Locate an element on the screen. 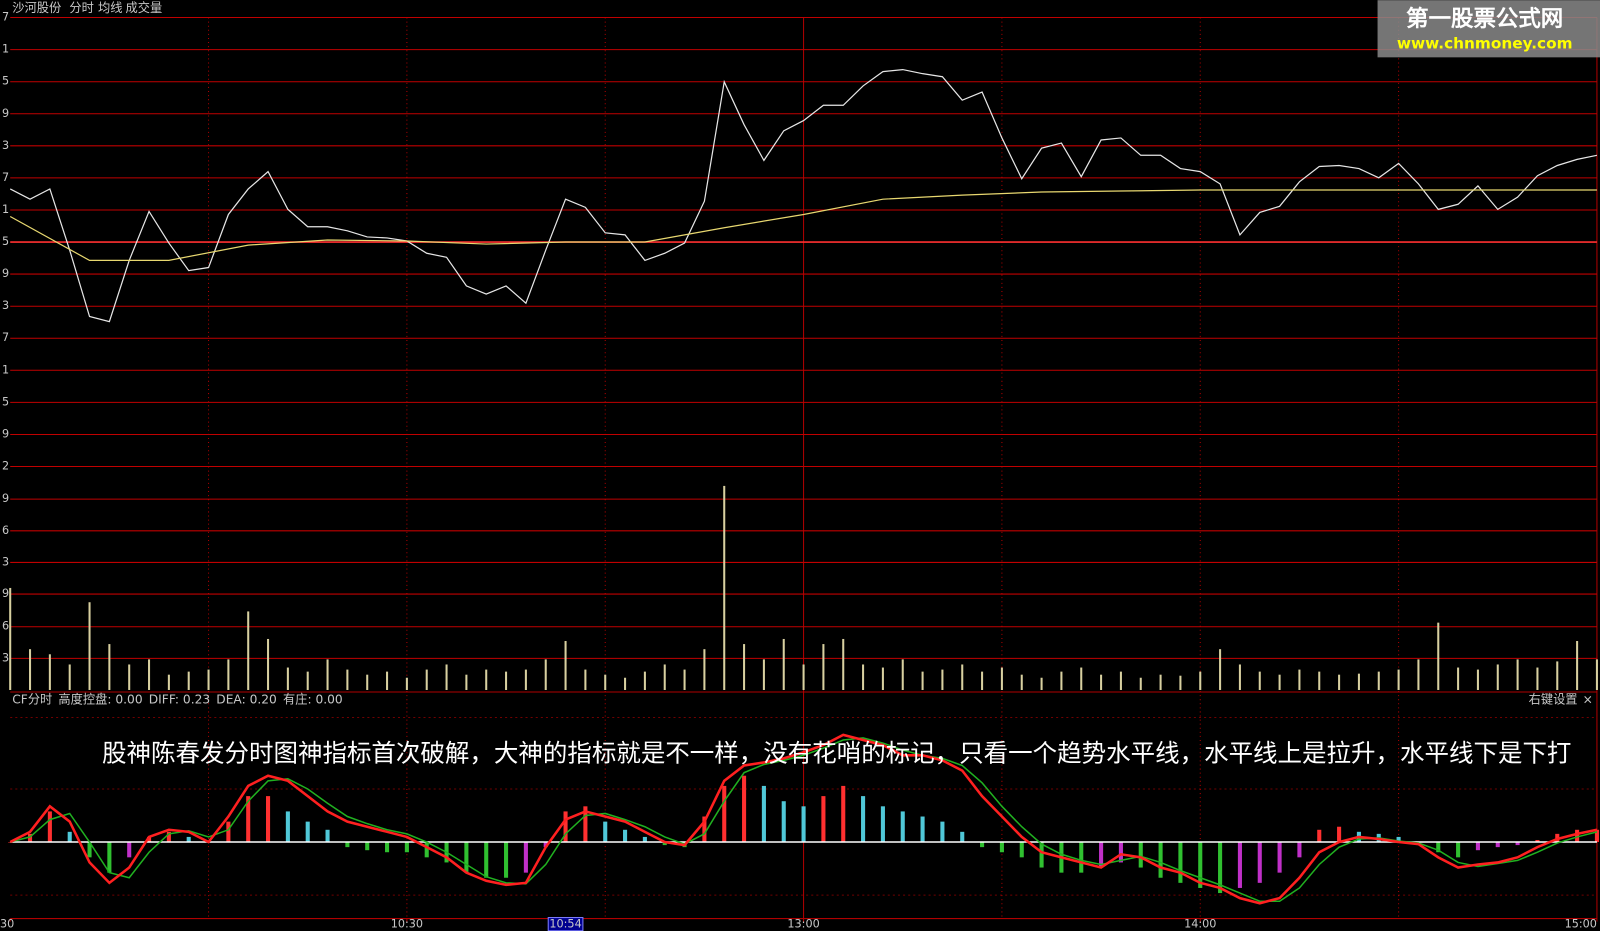 The width and height of the screenshot is (1600, 931). indicator-readout: 高度控盘: 0.00 is located at coordinates (100, 699).